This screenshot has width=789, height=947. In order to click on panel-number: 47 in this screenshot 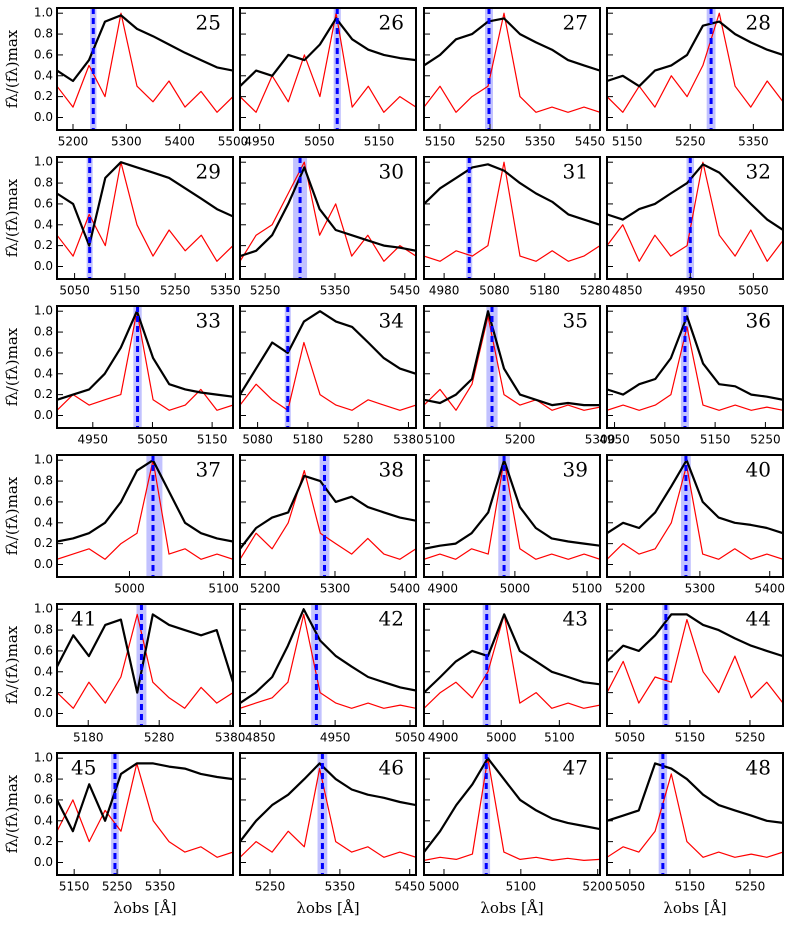, I will do `click(575, 768)`.